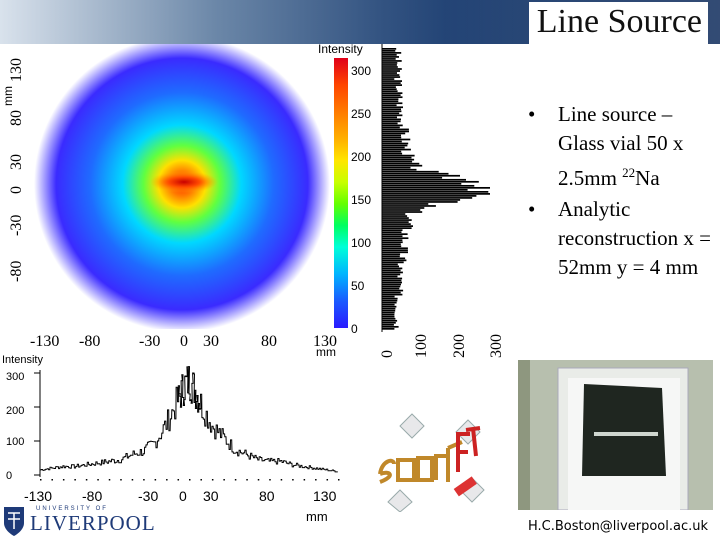 Image resolution: width=720 pixels, height=540 pixels. What do you see at coordinates (16, 271) in the screenshot?
I see `heatmap-ytick: -80` at bounding box center [16, 271].